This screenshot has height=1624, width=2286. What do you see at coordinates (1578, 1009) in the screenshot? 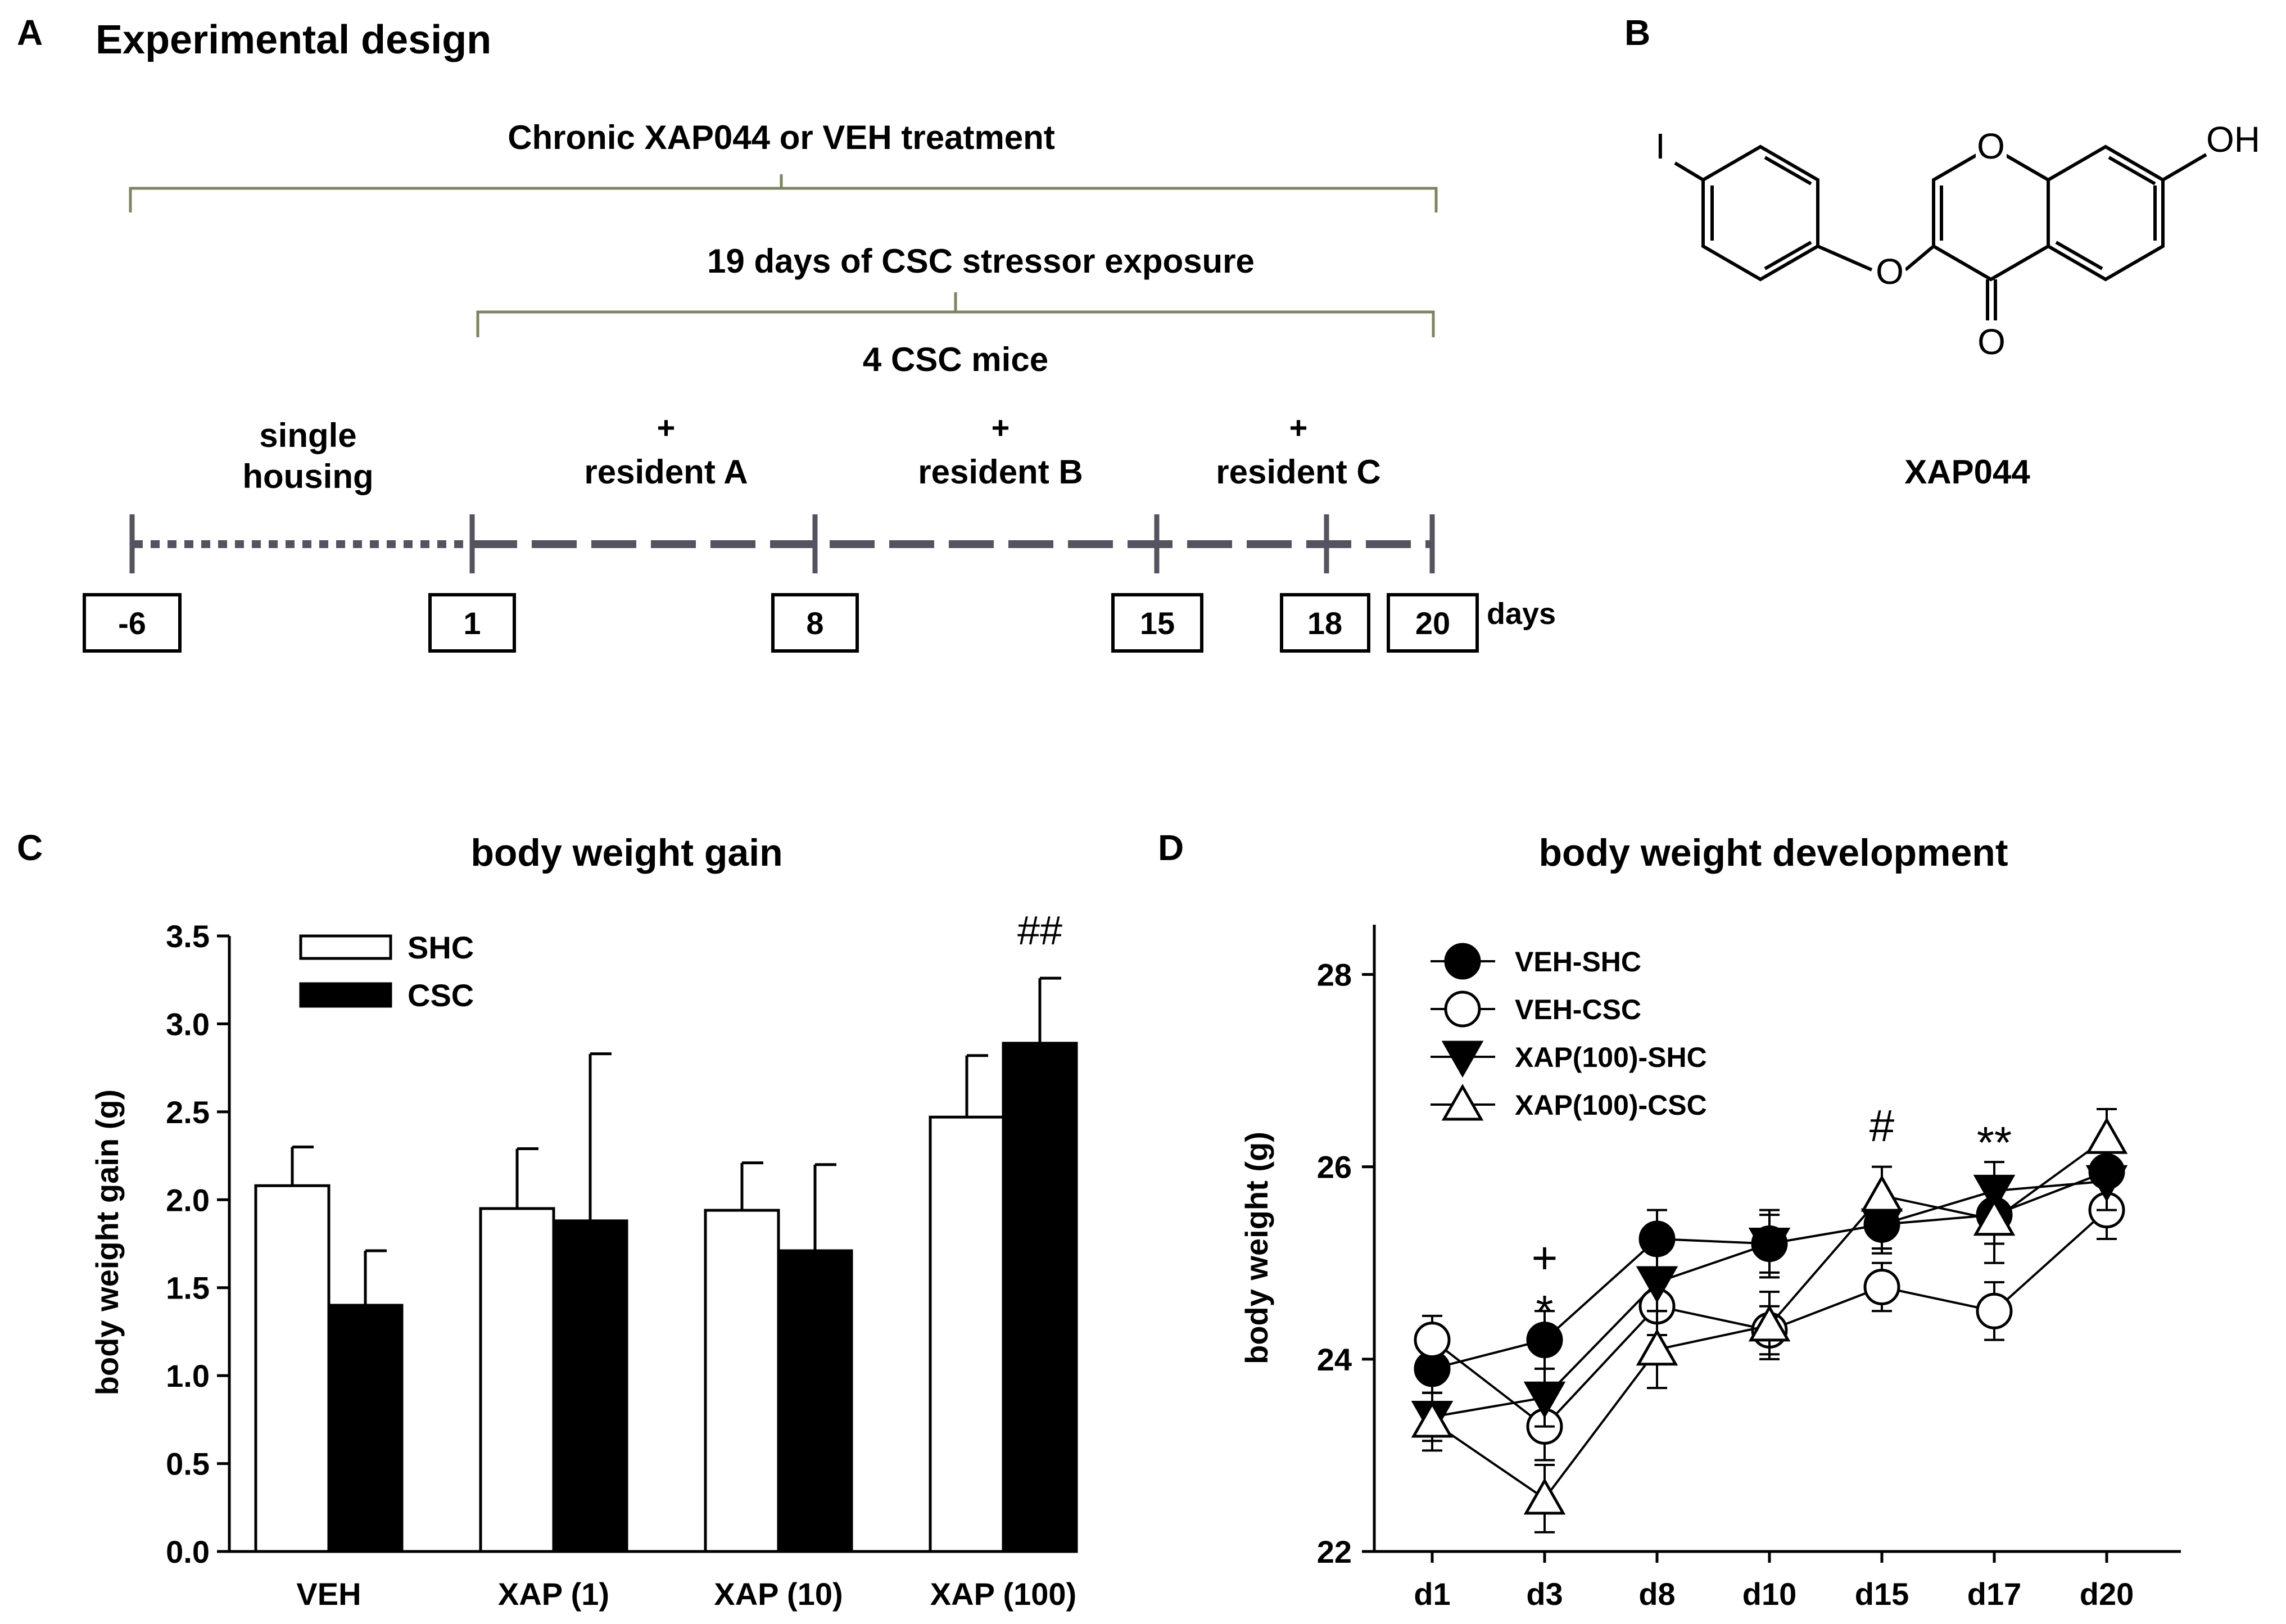
I see `legend-label: VEH-CSC` at bounding box center [1578, 1009].